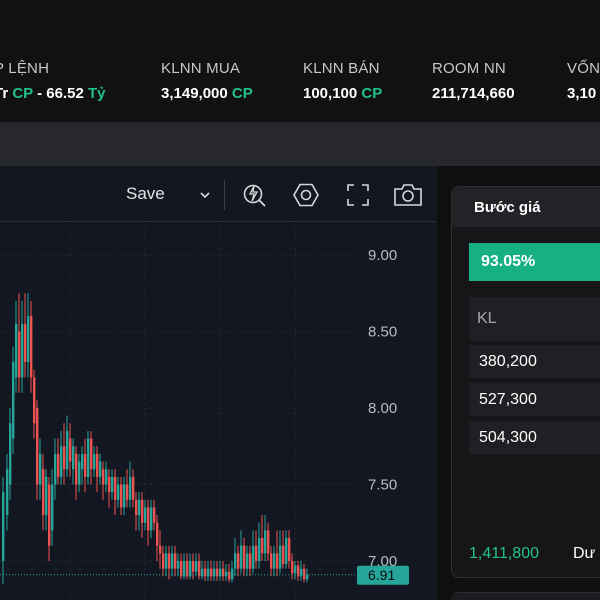 The image size is (600, 600). I want to click on stat-label: KLNN BÁN, so click(341, 68).